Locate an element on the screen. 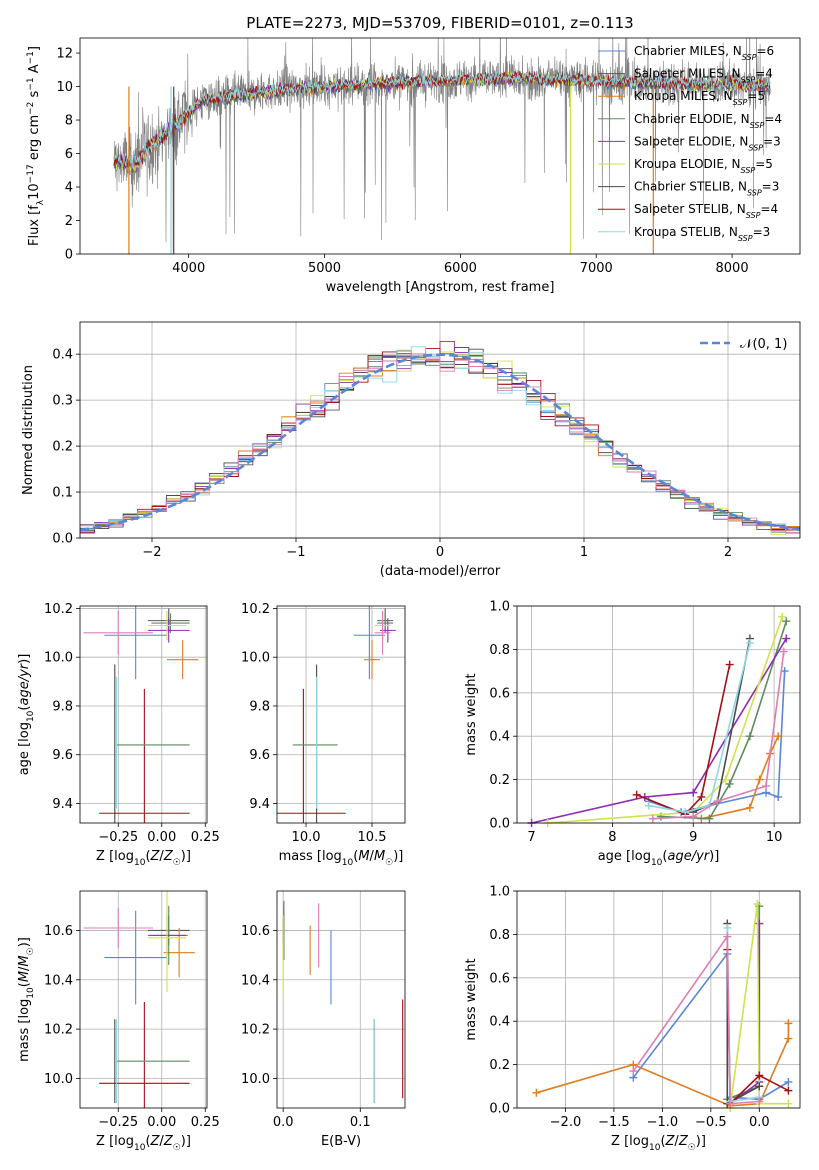  y-axis-label: mass weight is located at coordinates (471, 714).